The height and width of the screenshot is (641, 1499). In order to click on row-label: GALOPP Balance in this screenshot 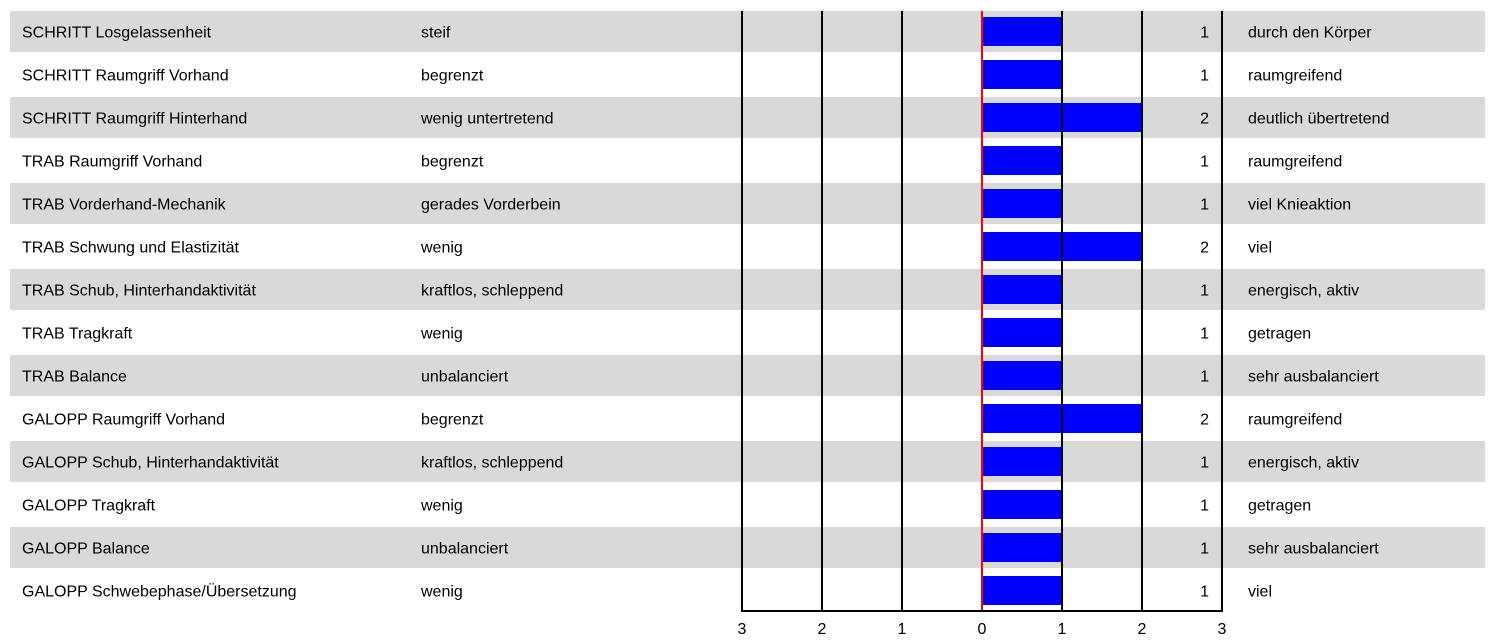, I will do `click(86, 549)`.